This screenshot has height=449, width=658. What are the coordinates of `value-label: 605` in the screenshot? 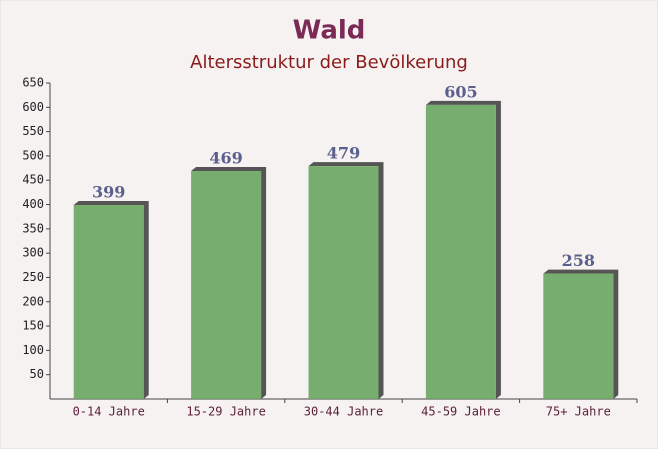 It's located at (460, 91).